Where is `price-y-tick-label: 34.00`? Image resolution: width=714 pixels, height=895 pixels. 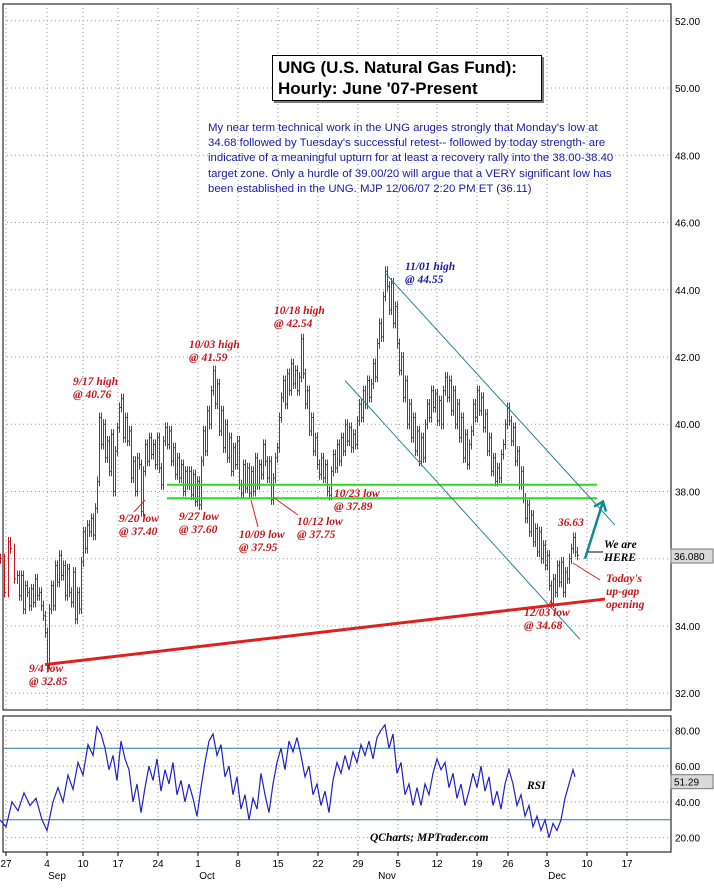
price-y-tick-label: 34.00 is located at coordinates (687, 627).